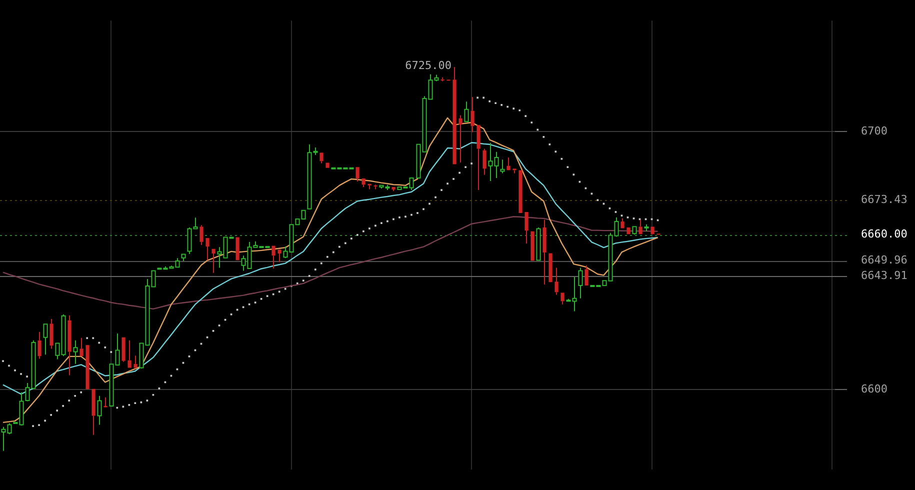 The height and width of the screenshot is (490, 915). Describe the element at coordinates (884, 275) in the screenshot. I see `ref-line-label: 6643.91` at that location.